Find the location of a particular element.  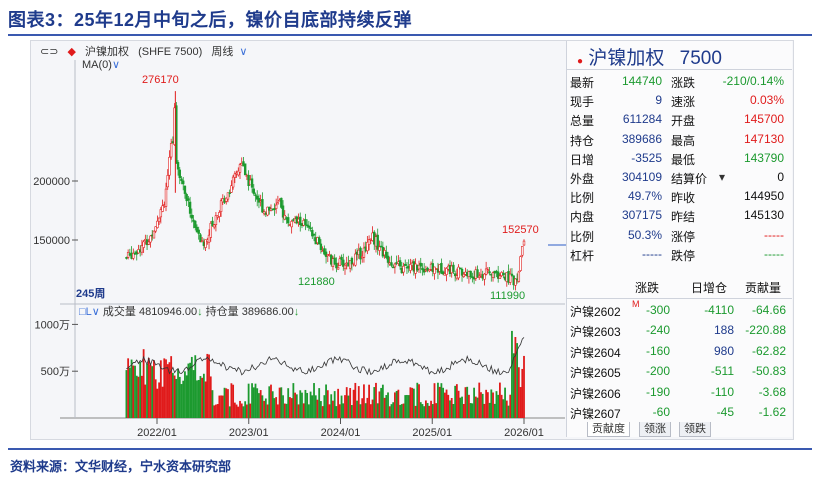

y-tick-label: 150000 is located at coordinates (51, 241).